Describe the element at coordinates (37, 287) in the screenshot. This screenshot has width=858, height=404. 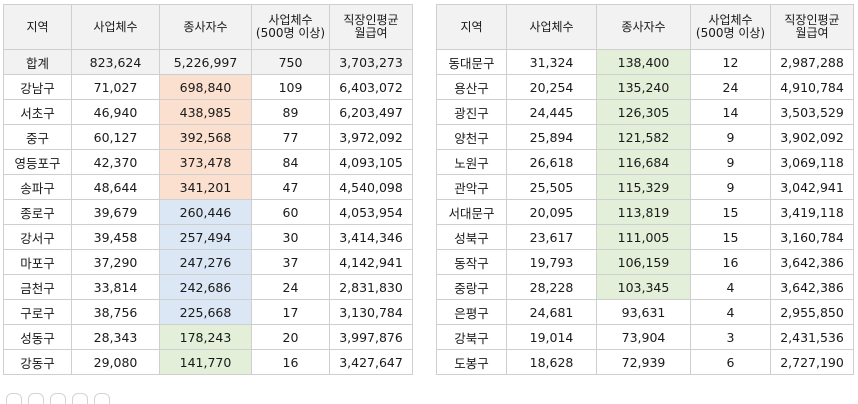
I see `cell-region: 금천구` at that location.